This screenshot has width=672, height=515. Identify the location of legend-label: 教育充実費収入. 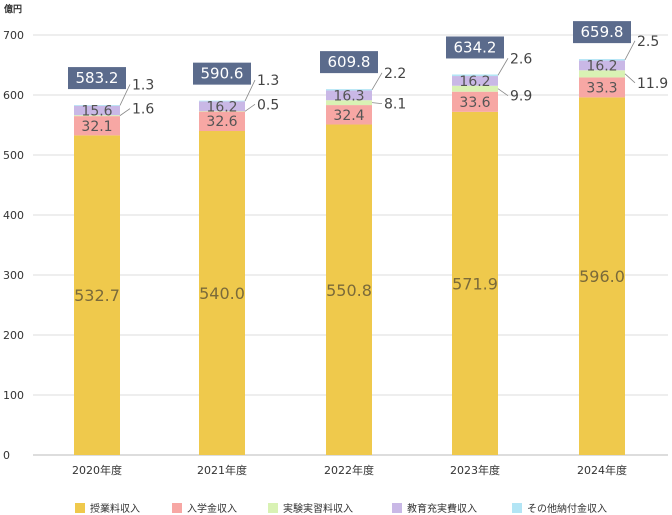
(442, 508).